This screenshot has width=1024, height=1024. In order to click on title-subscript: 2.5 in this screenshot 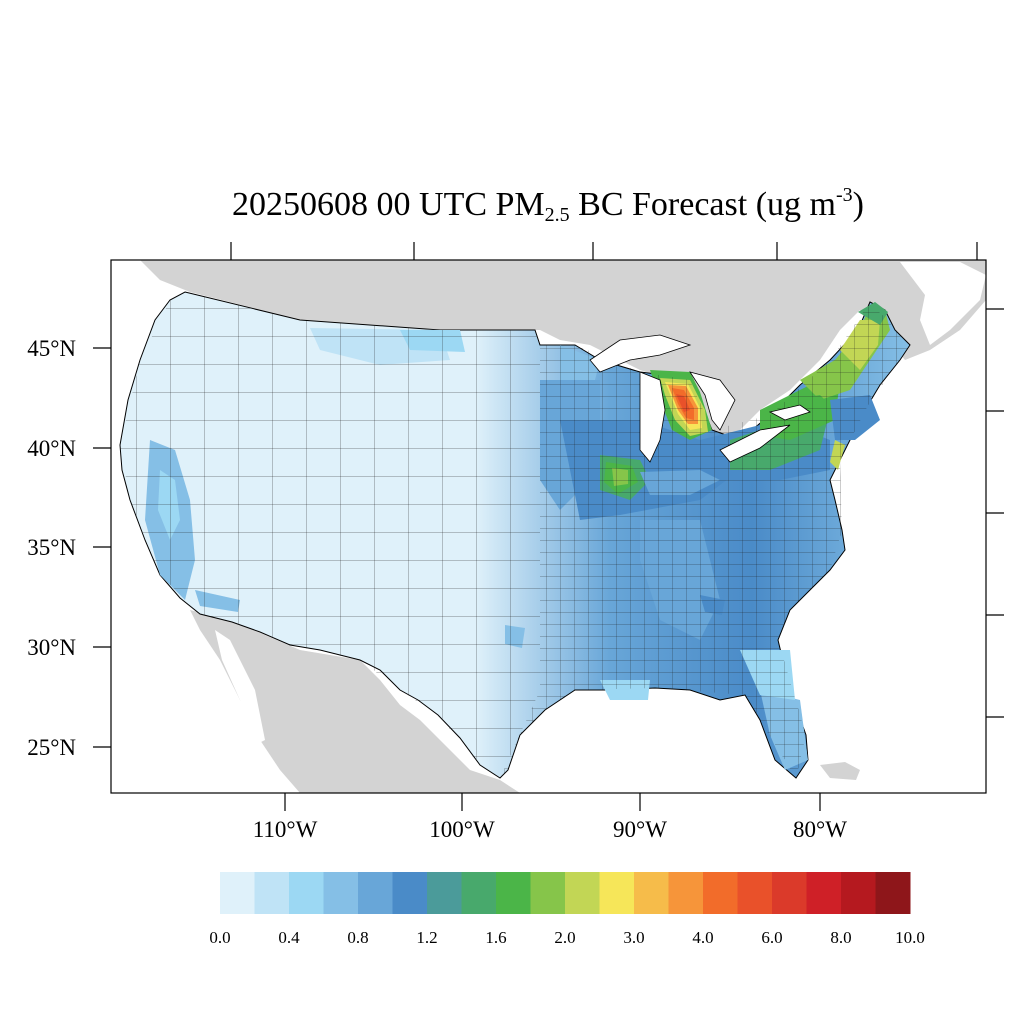, I will do `click(557, 215)`.